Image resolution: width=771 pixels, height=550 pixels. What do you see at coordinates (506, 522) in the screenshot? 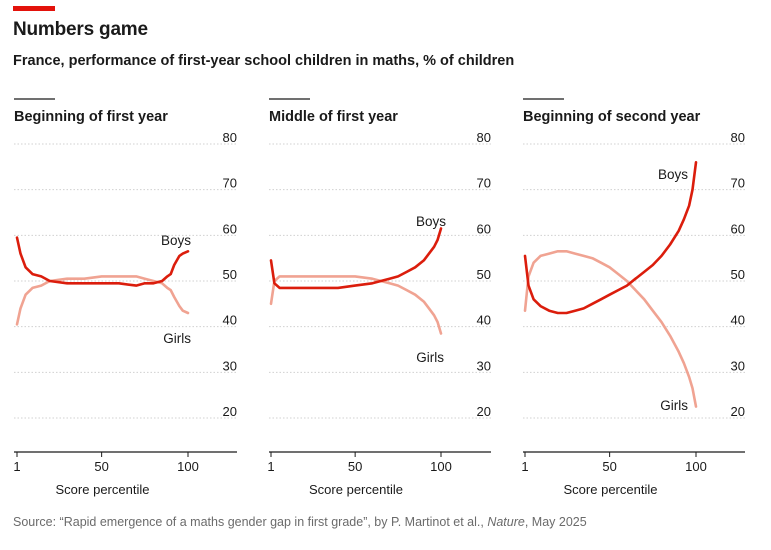
I see `source-journal: Nature` at bounding box center [506, 522].